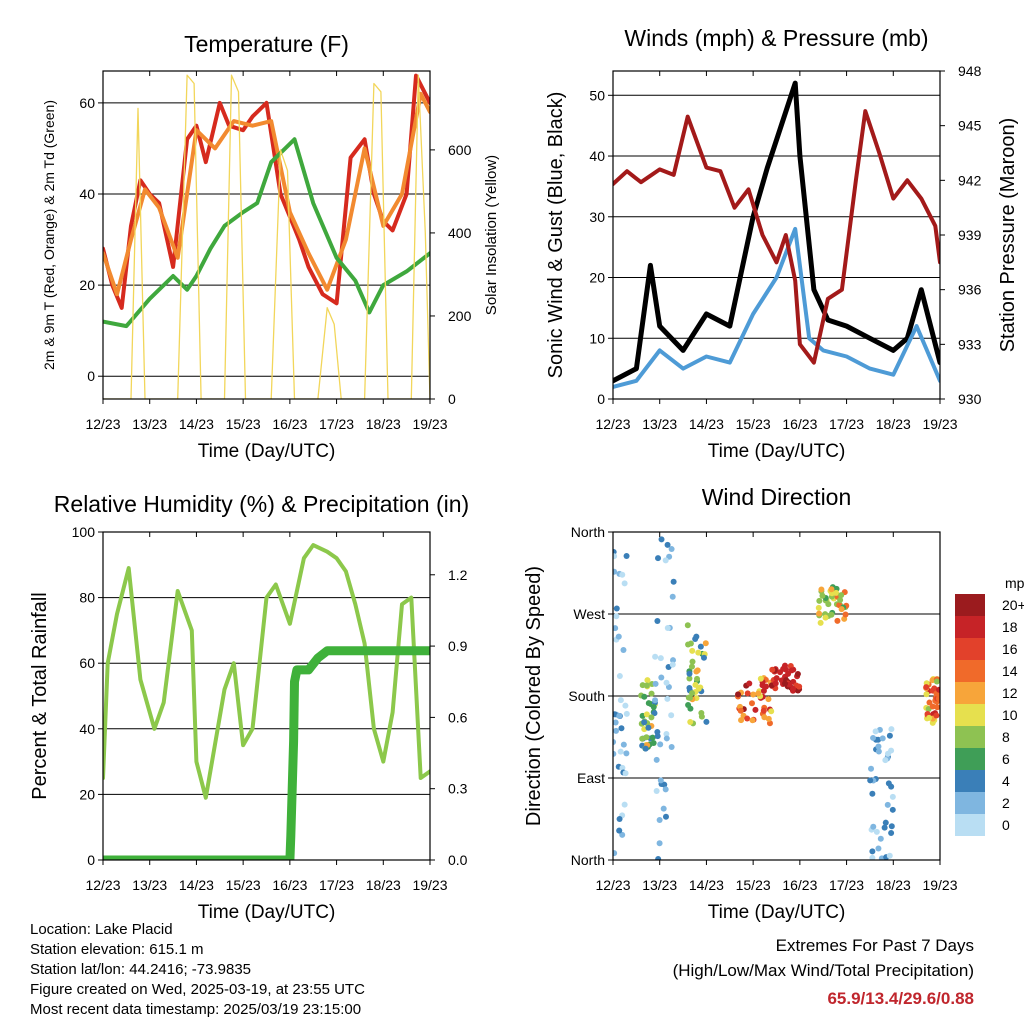  I want to click on y2-tick-label: 600, so click(460, 150).